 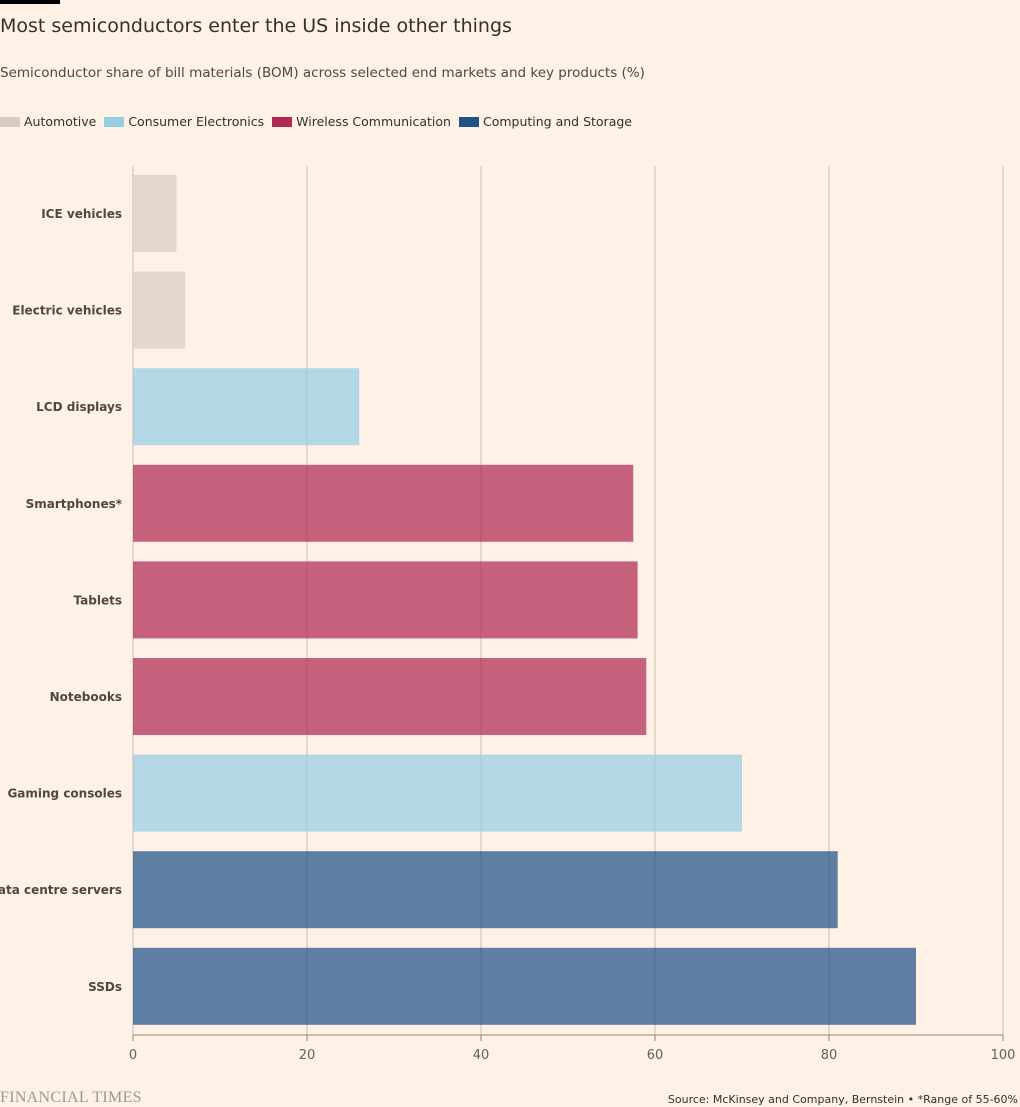 I want to click on x-tick-label: 20, so click(x=307, y=1055).